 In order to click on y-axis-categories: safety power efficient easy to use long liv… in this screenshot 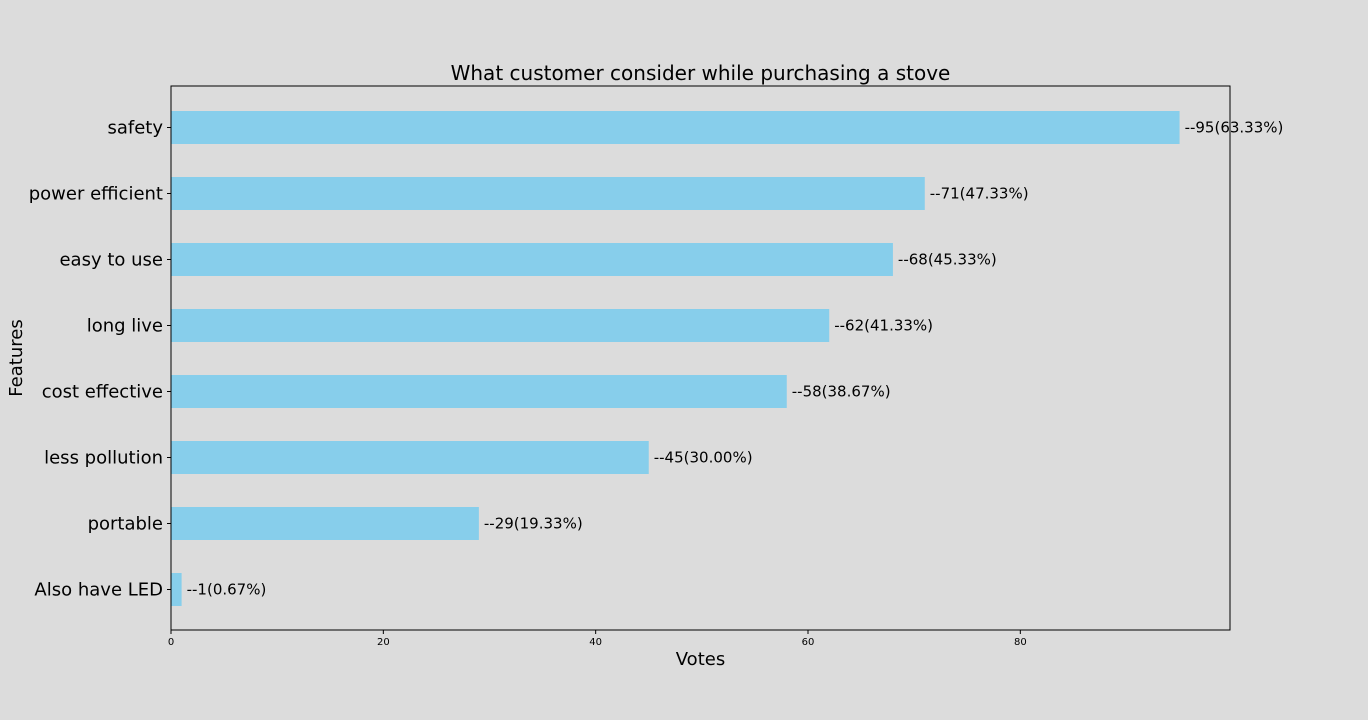, I will do `click(100, 359)`.